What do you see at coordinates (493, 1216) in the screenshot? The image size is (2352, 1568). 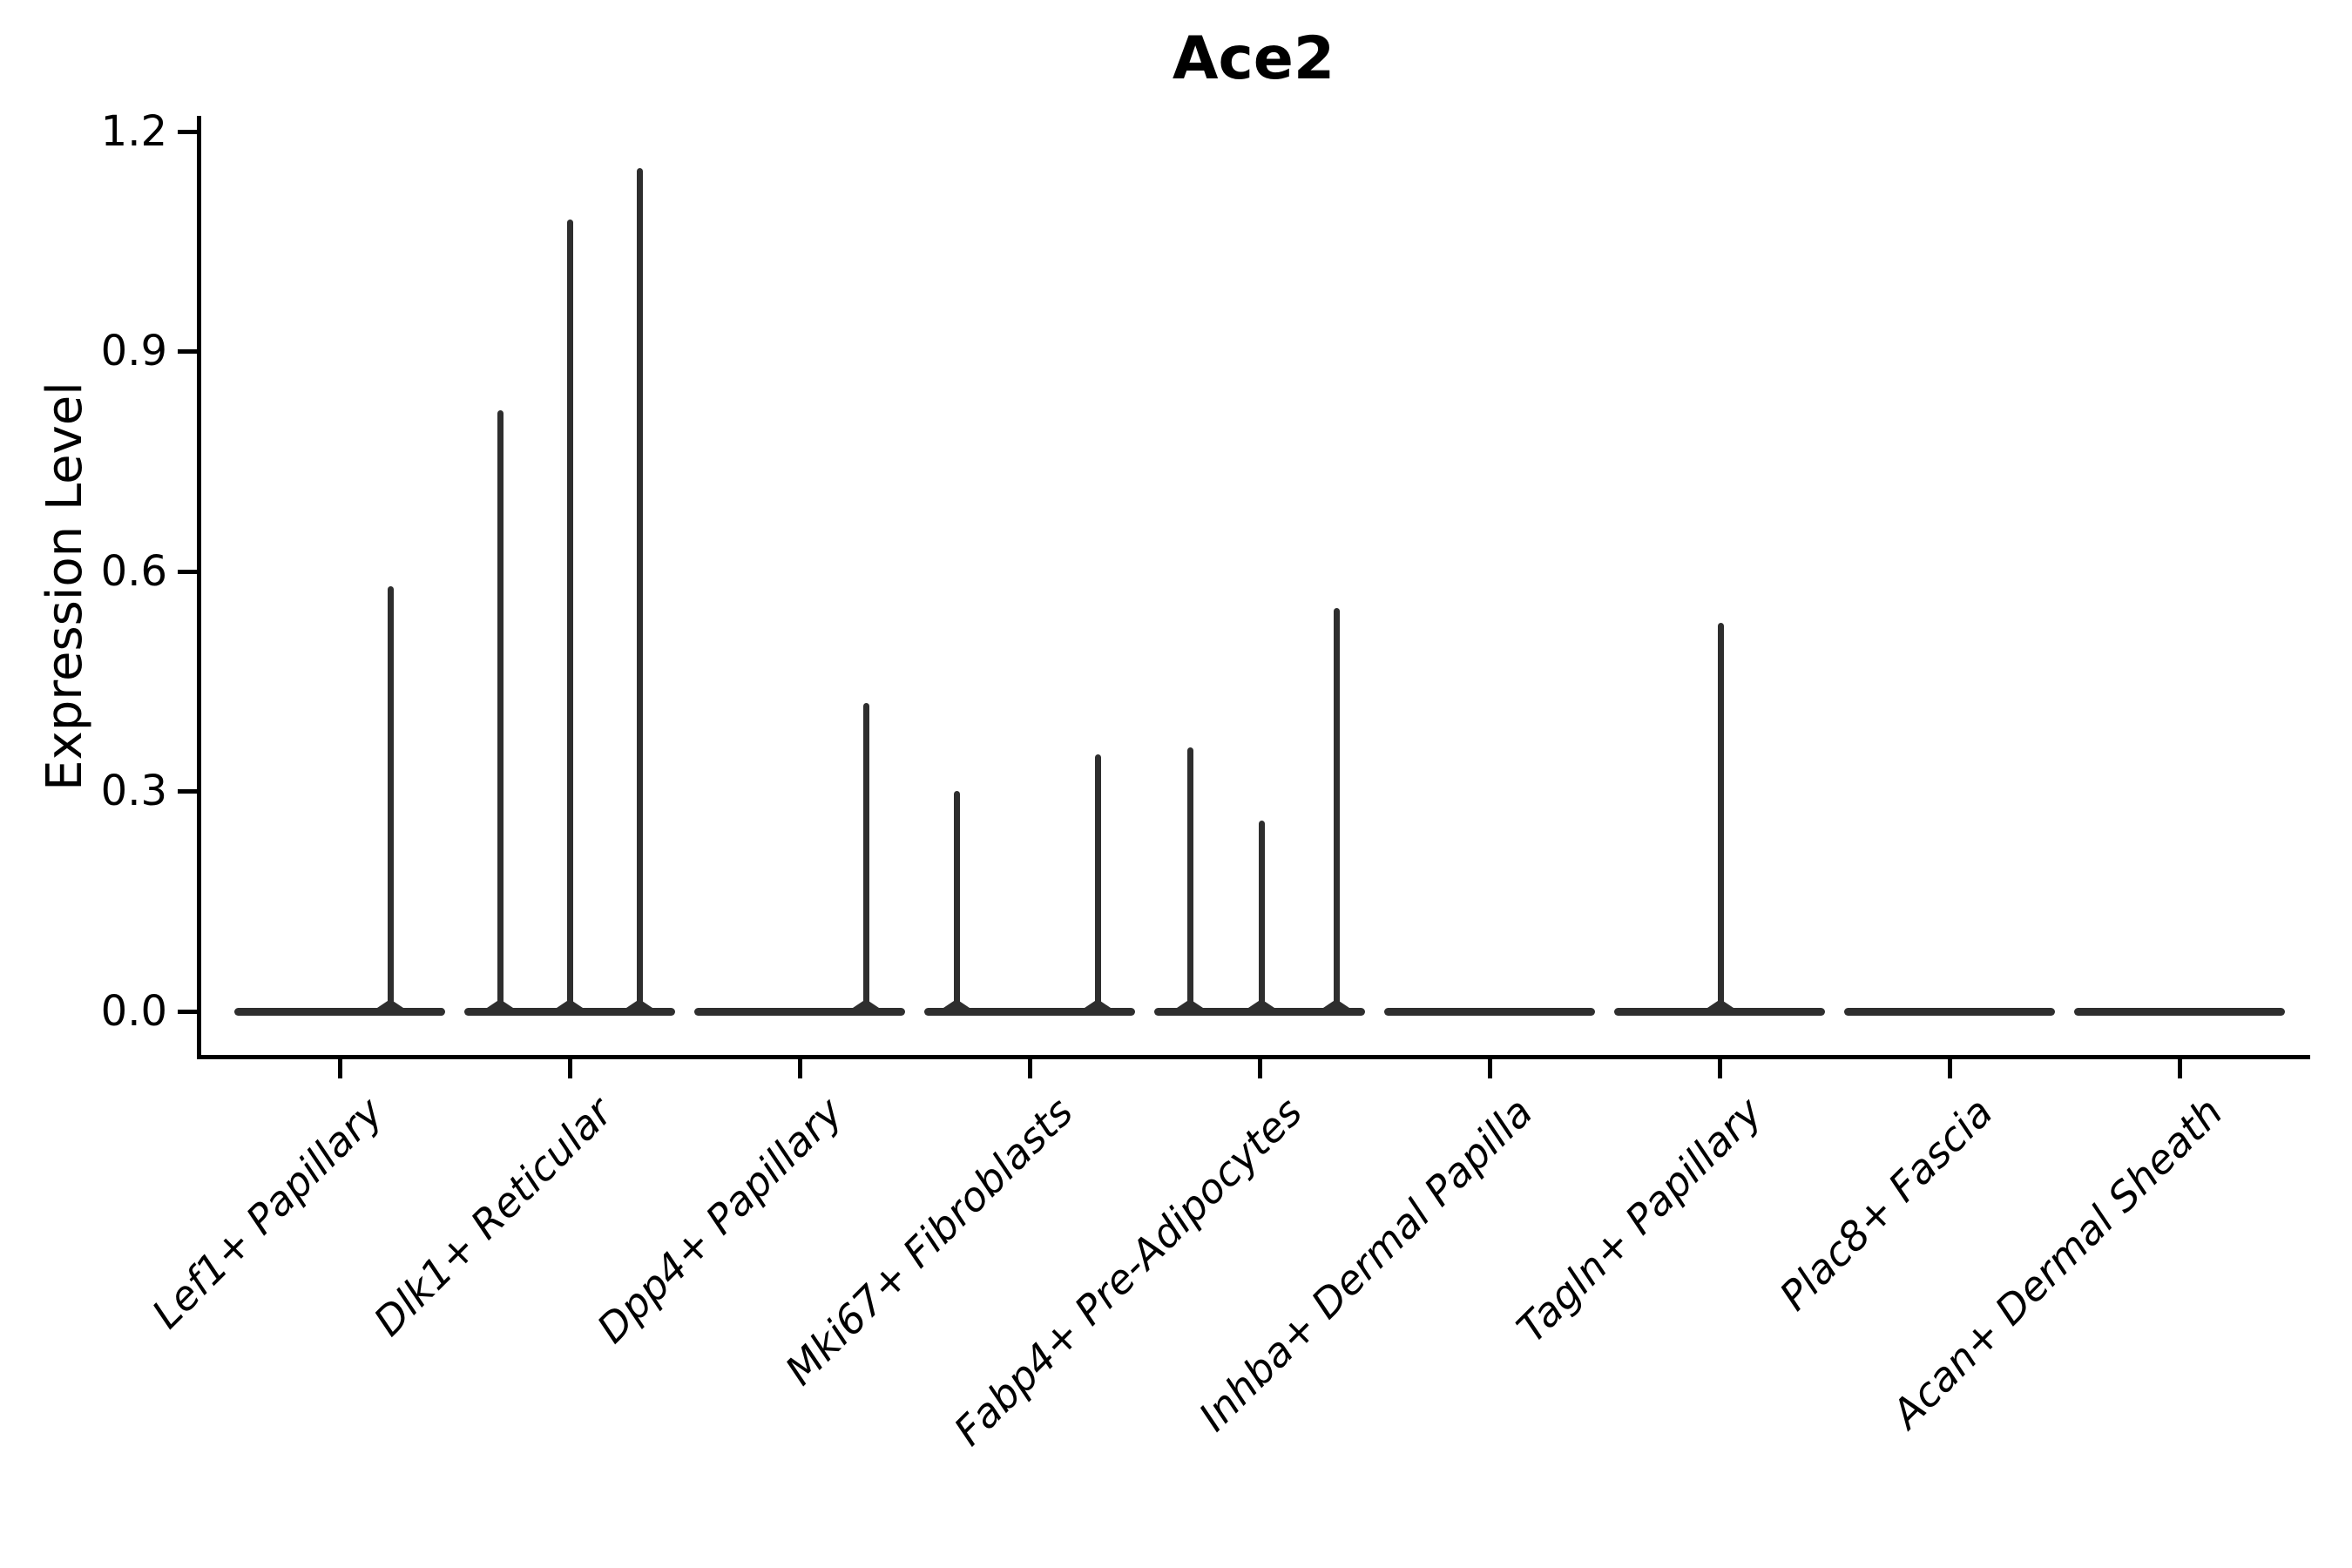 I see `x-tick-label: Dlk1+ Reticular` at bounding box center [493, 1216].